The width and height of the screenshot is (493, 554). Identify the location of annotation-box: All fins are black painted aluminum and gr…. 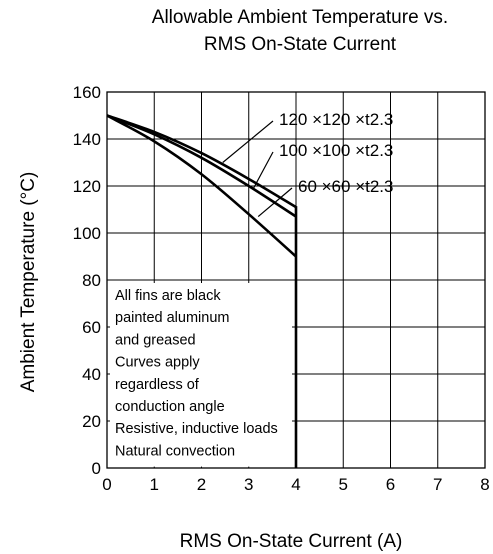
(201, 375).